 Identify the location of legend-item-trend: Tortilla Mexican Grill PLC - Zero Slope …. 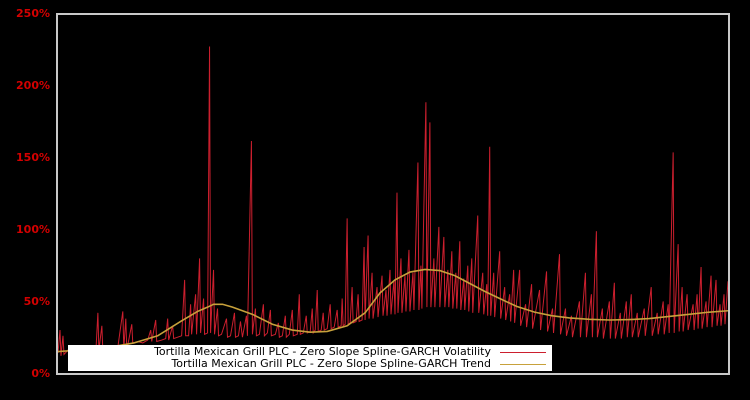
(308, 364).